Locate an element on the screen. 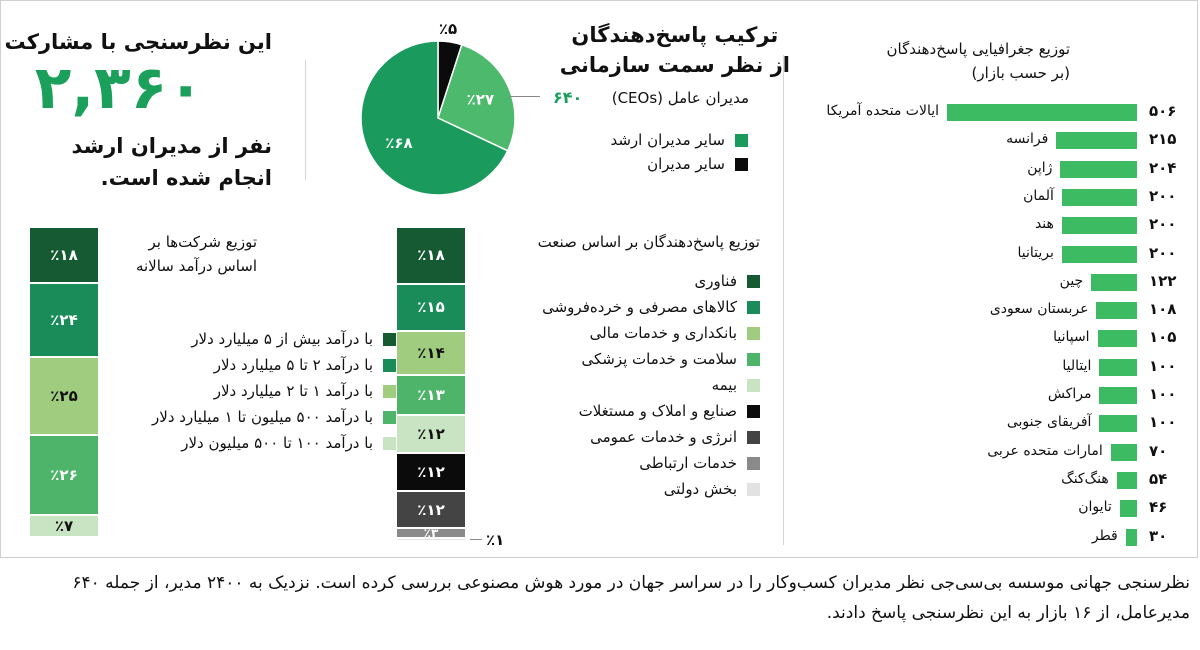 The width and height of the screenshot is (1200, 650). industry-legend-item: بیمه is located at coordinates (651, 385).